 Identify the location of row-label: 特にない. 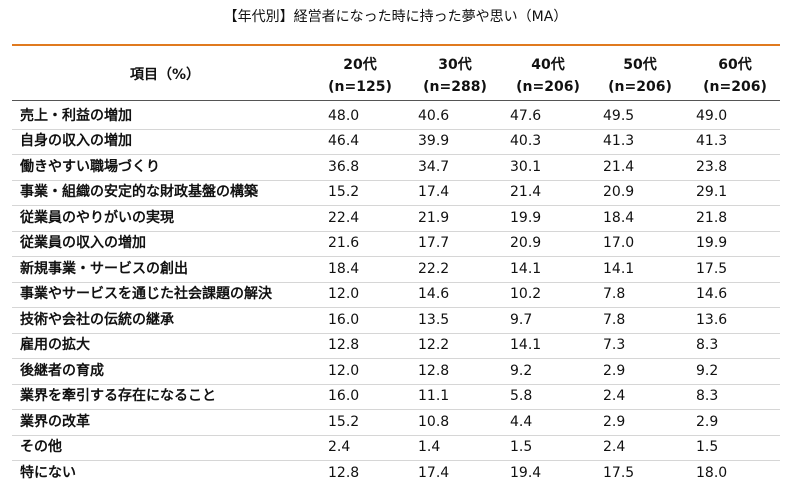
(48, 473).